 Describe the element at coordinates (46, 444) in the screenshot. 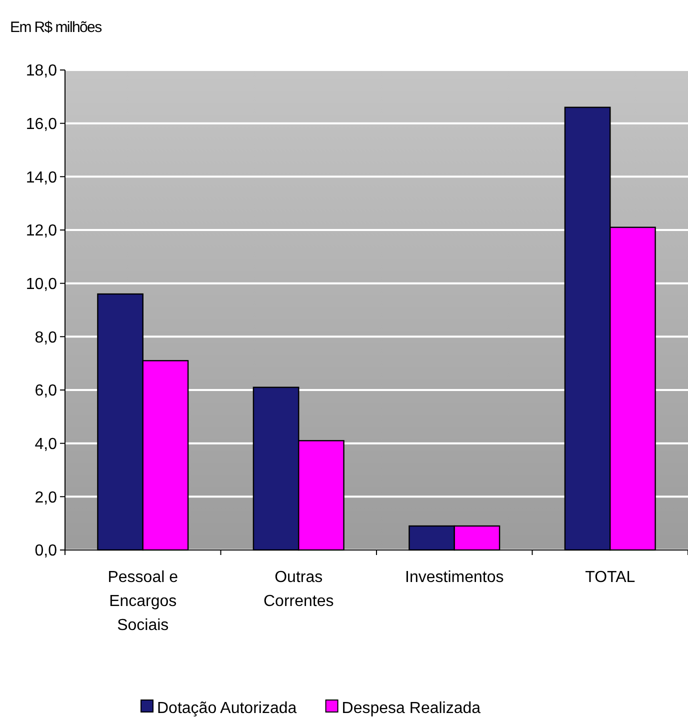

I see `y-tick-label: 4,0` at that location.